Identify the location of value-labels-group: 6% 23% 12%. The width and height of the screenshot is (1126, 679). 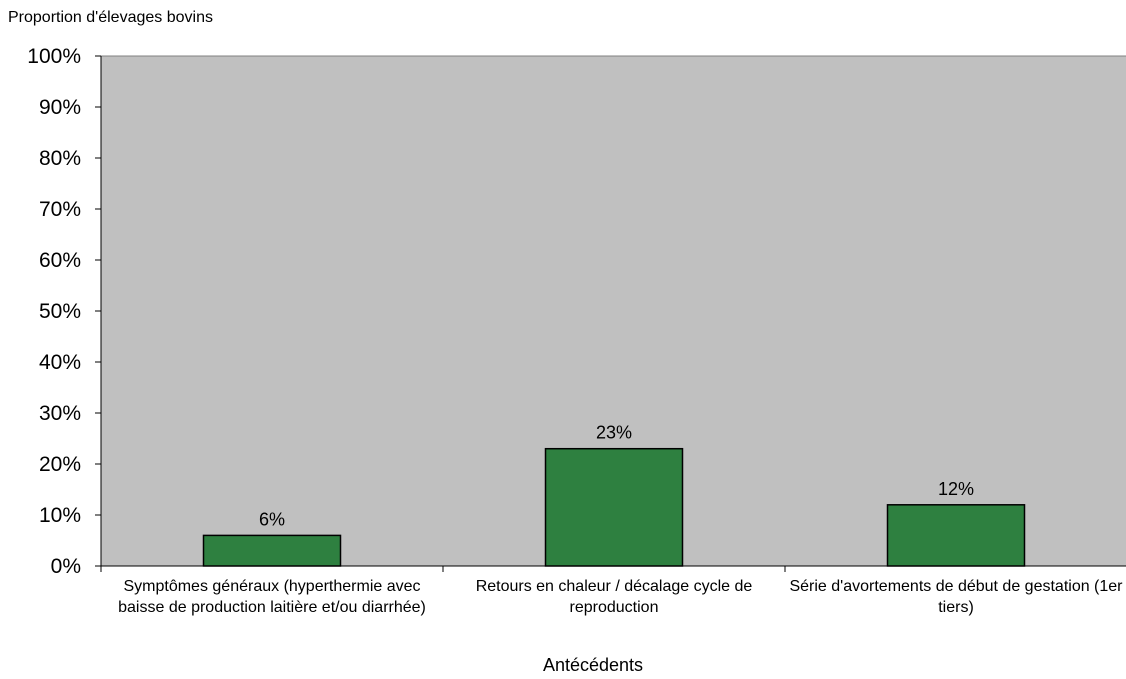
(616, 476).